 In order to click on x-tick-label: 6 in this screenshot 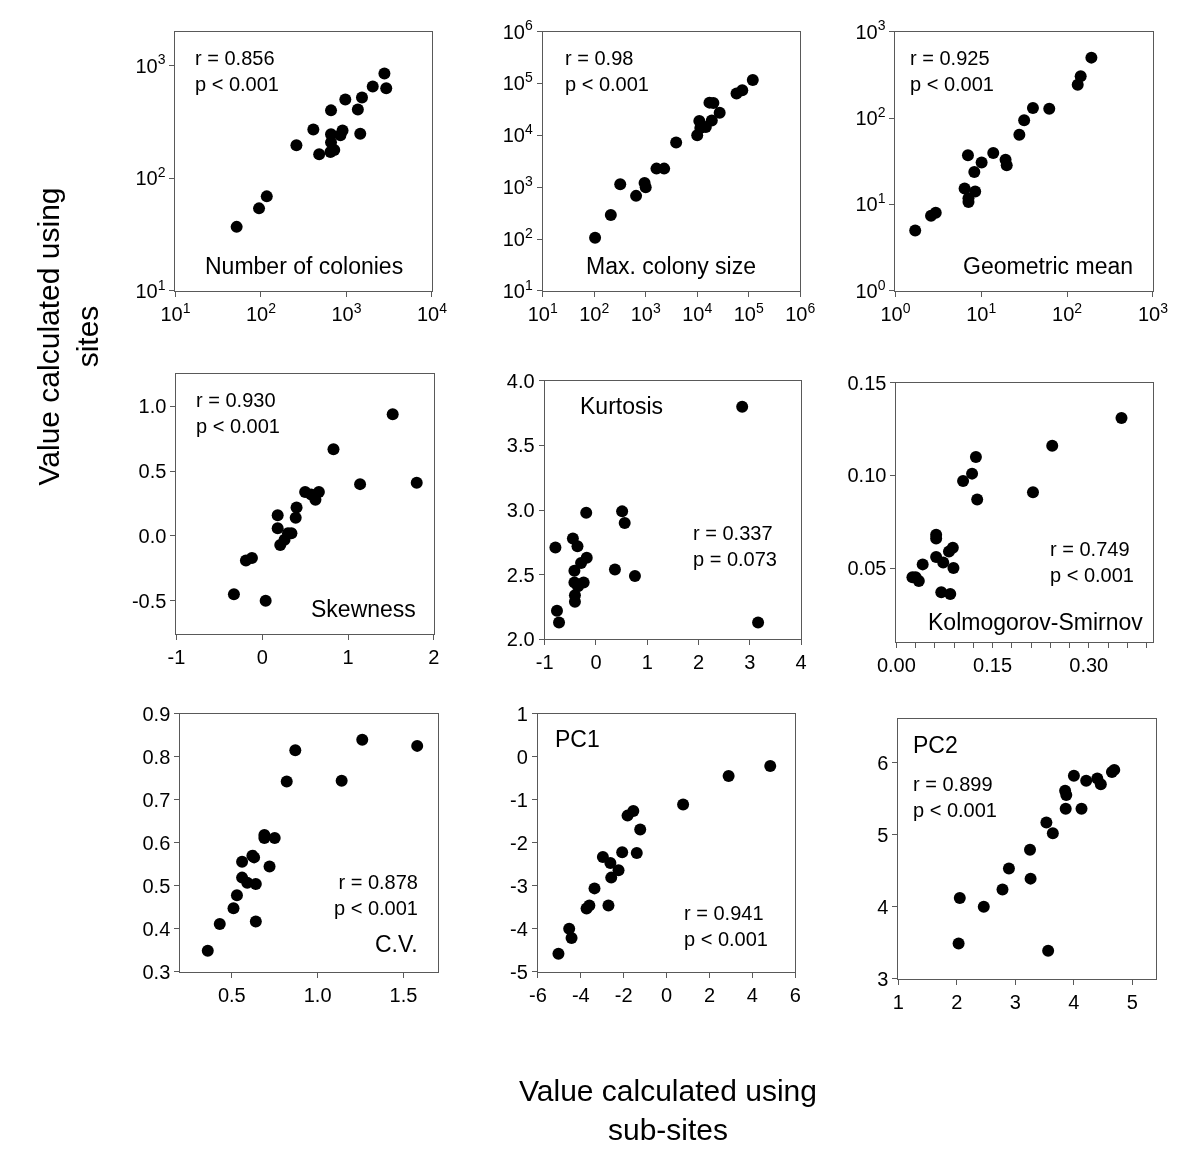, I will do `click(795, 994)`.